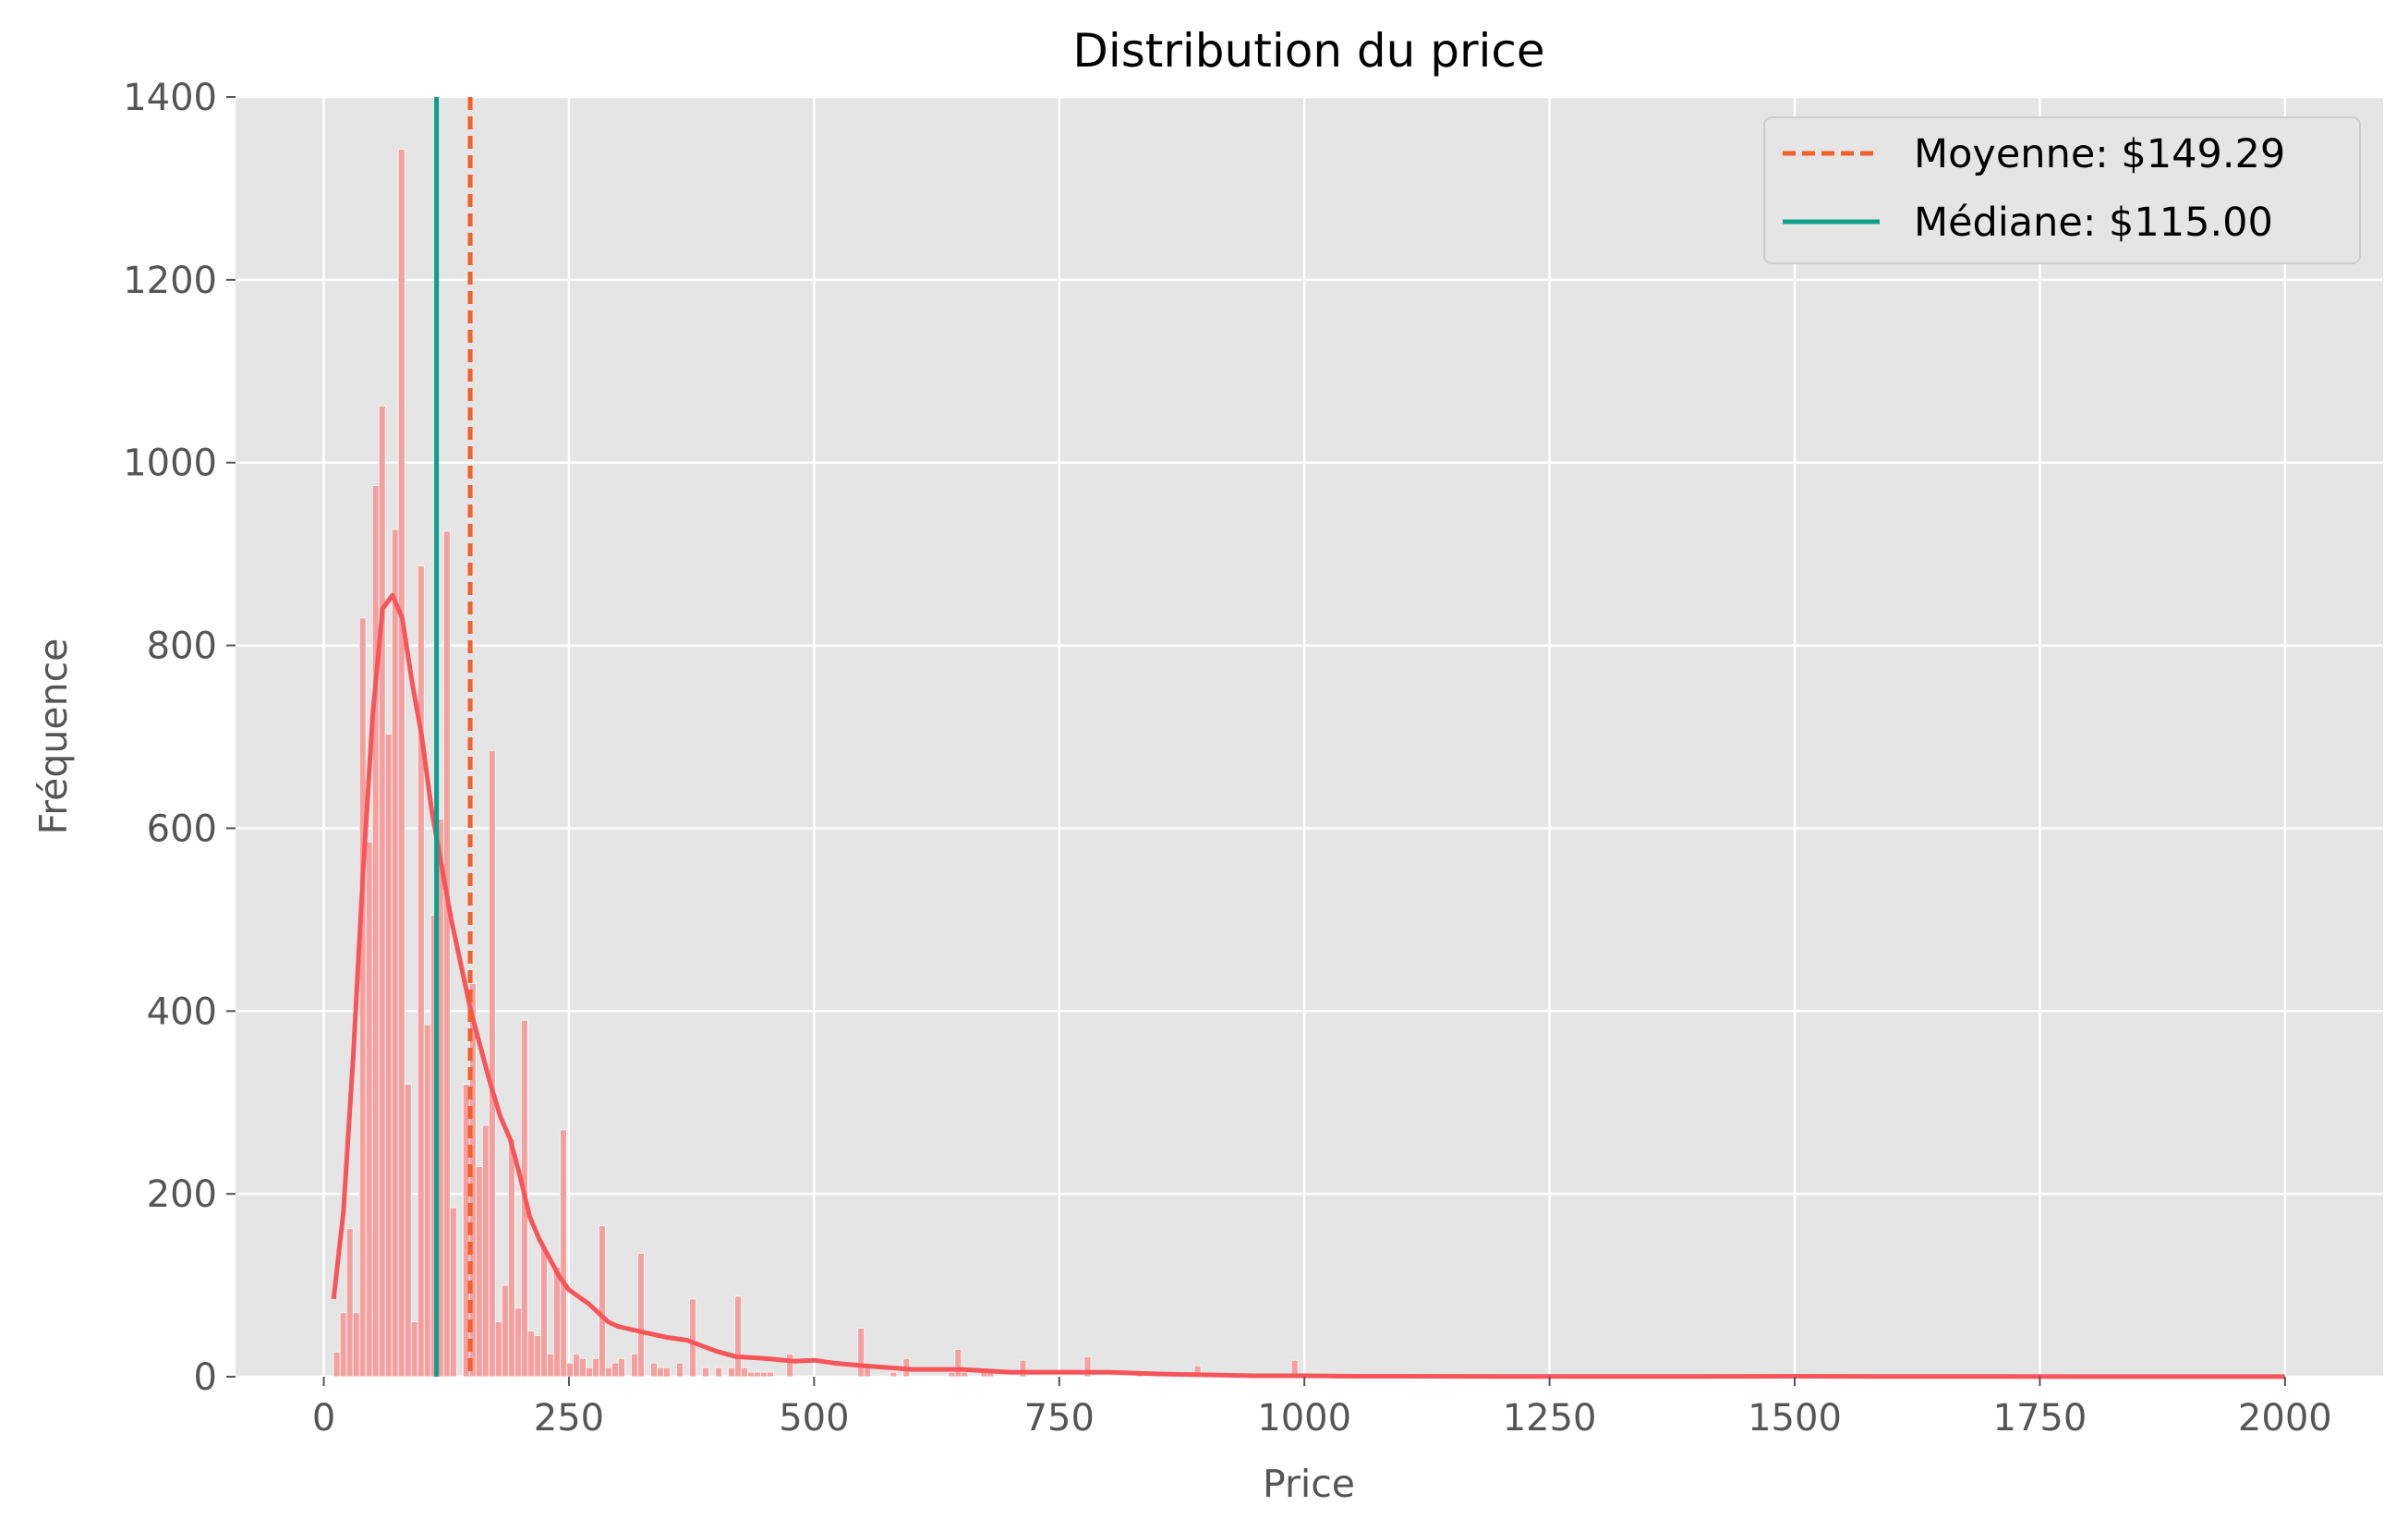  What do you see at coordinates (2040, 1418) in the screenshot?
I see `x-tick-label: 1750` at bounding box center [2040, 1418].